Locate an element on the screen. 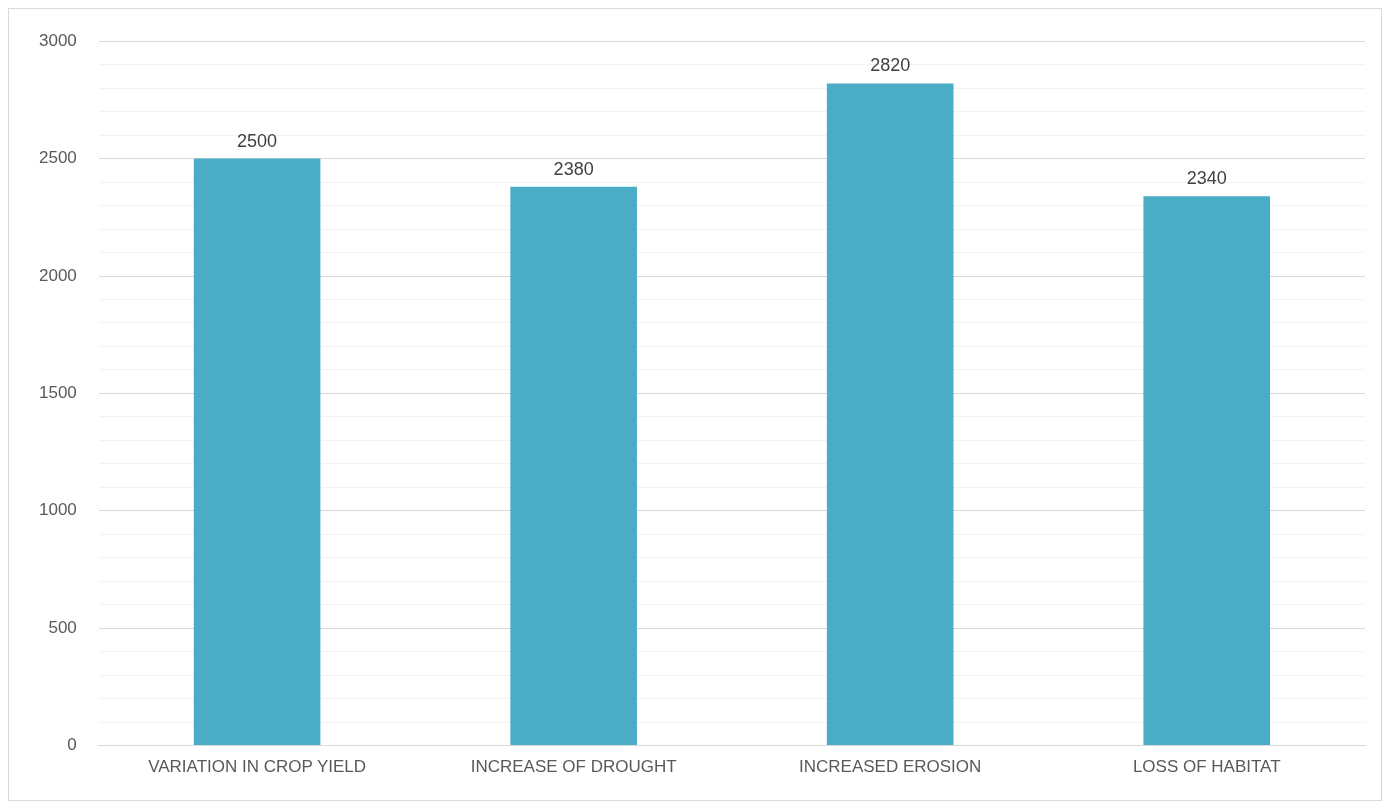 The width and height of the screenshot is (1392, 805). x-tick-label: LOSS OF HABITAT is located at coordinates (1206, 767).